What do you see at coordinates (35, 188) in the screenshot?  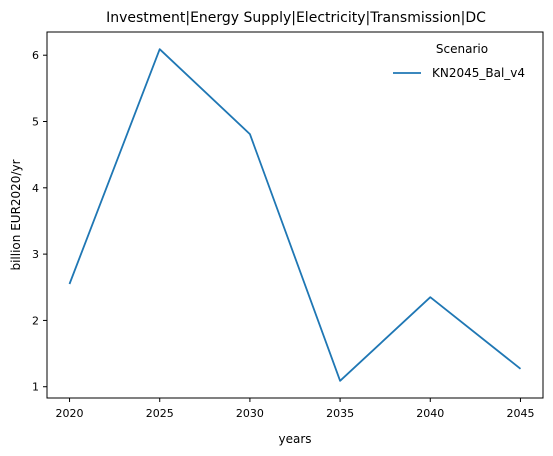 I see `y-tick-label: 4` at bounding box center [35, 188].